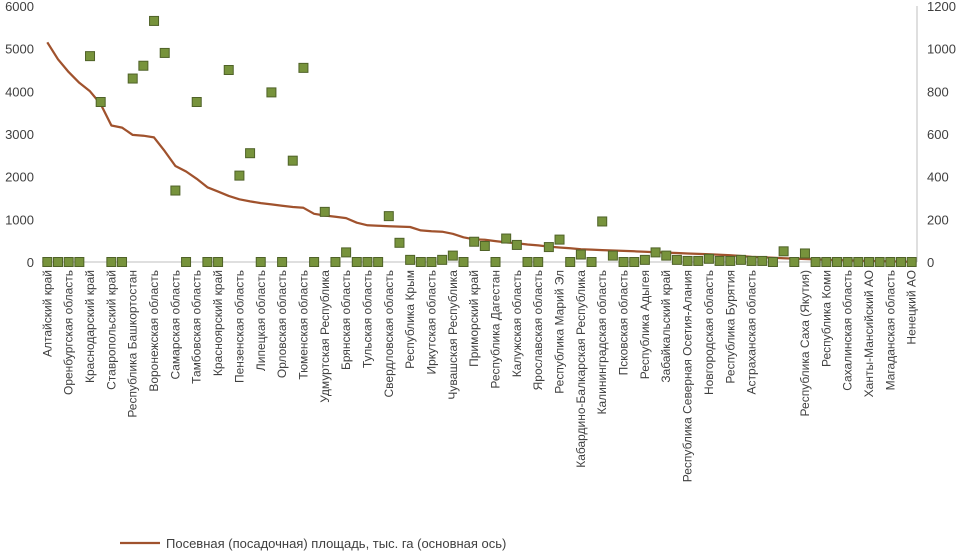 This screenshot has height=558, width=959. Describe the element at coordinates (218, 323) in the screenshot. I see `x-tick-label: Красноярский край` at that location.